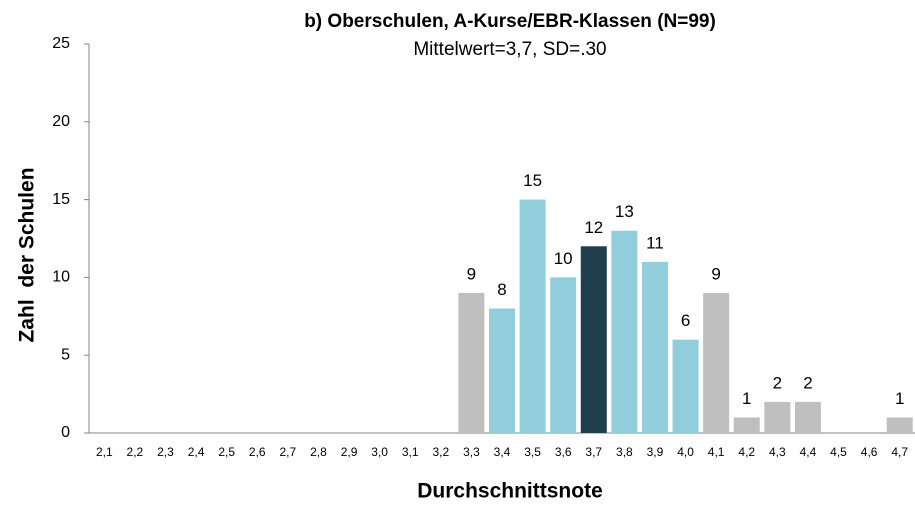  What do you see at coordinates (27, 254) in the screenshot?
I see `y-axis-title: Zahl der Schulen` at bounding box center [27, 254].